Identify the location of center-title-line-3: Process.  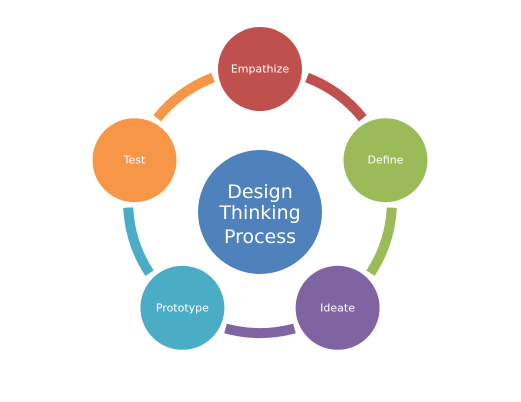
(260, 237).